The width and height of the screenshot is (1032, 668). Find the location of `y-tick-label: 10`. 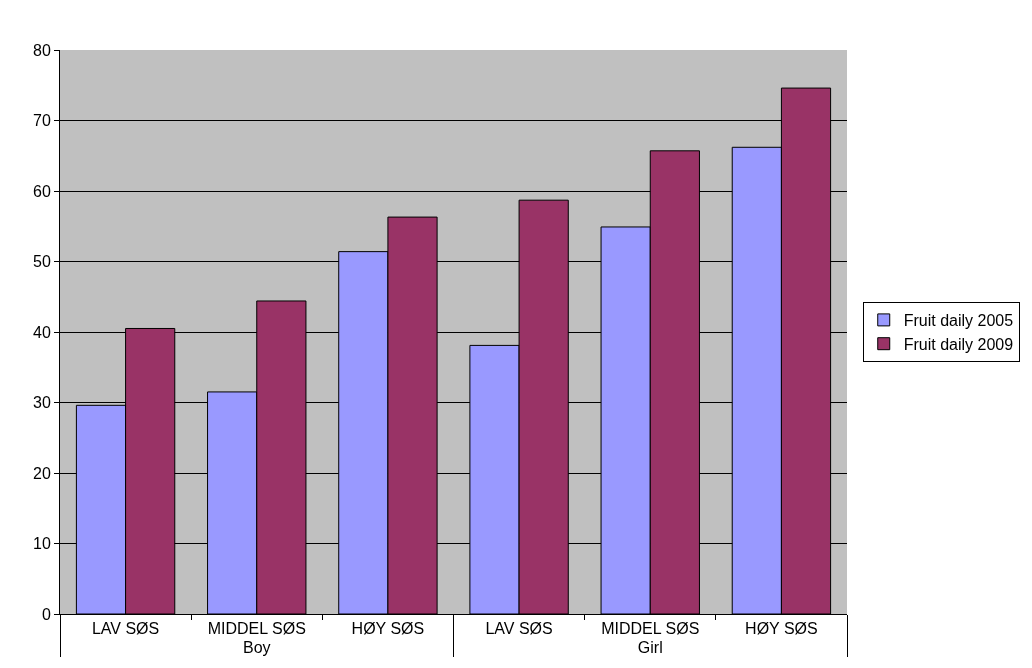

y-tick-label: 10 is located at coordinates (42, 544).